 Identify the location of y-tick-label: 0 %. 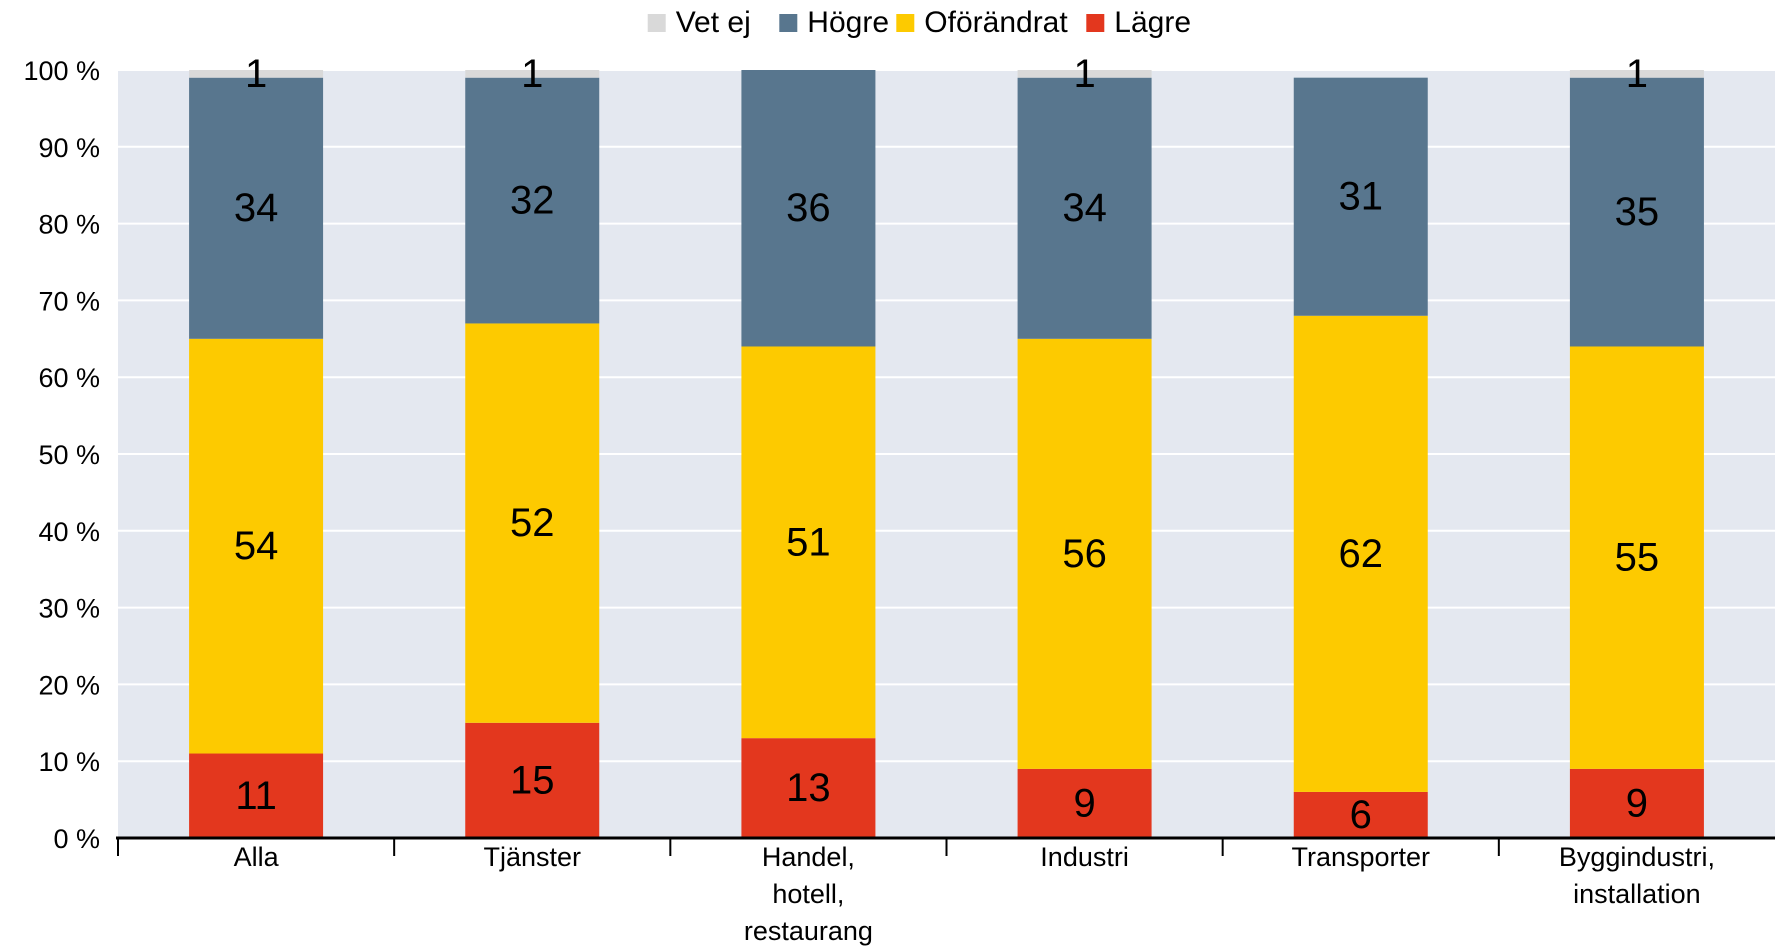
(76, 839).